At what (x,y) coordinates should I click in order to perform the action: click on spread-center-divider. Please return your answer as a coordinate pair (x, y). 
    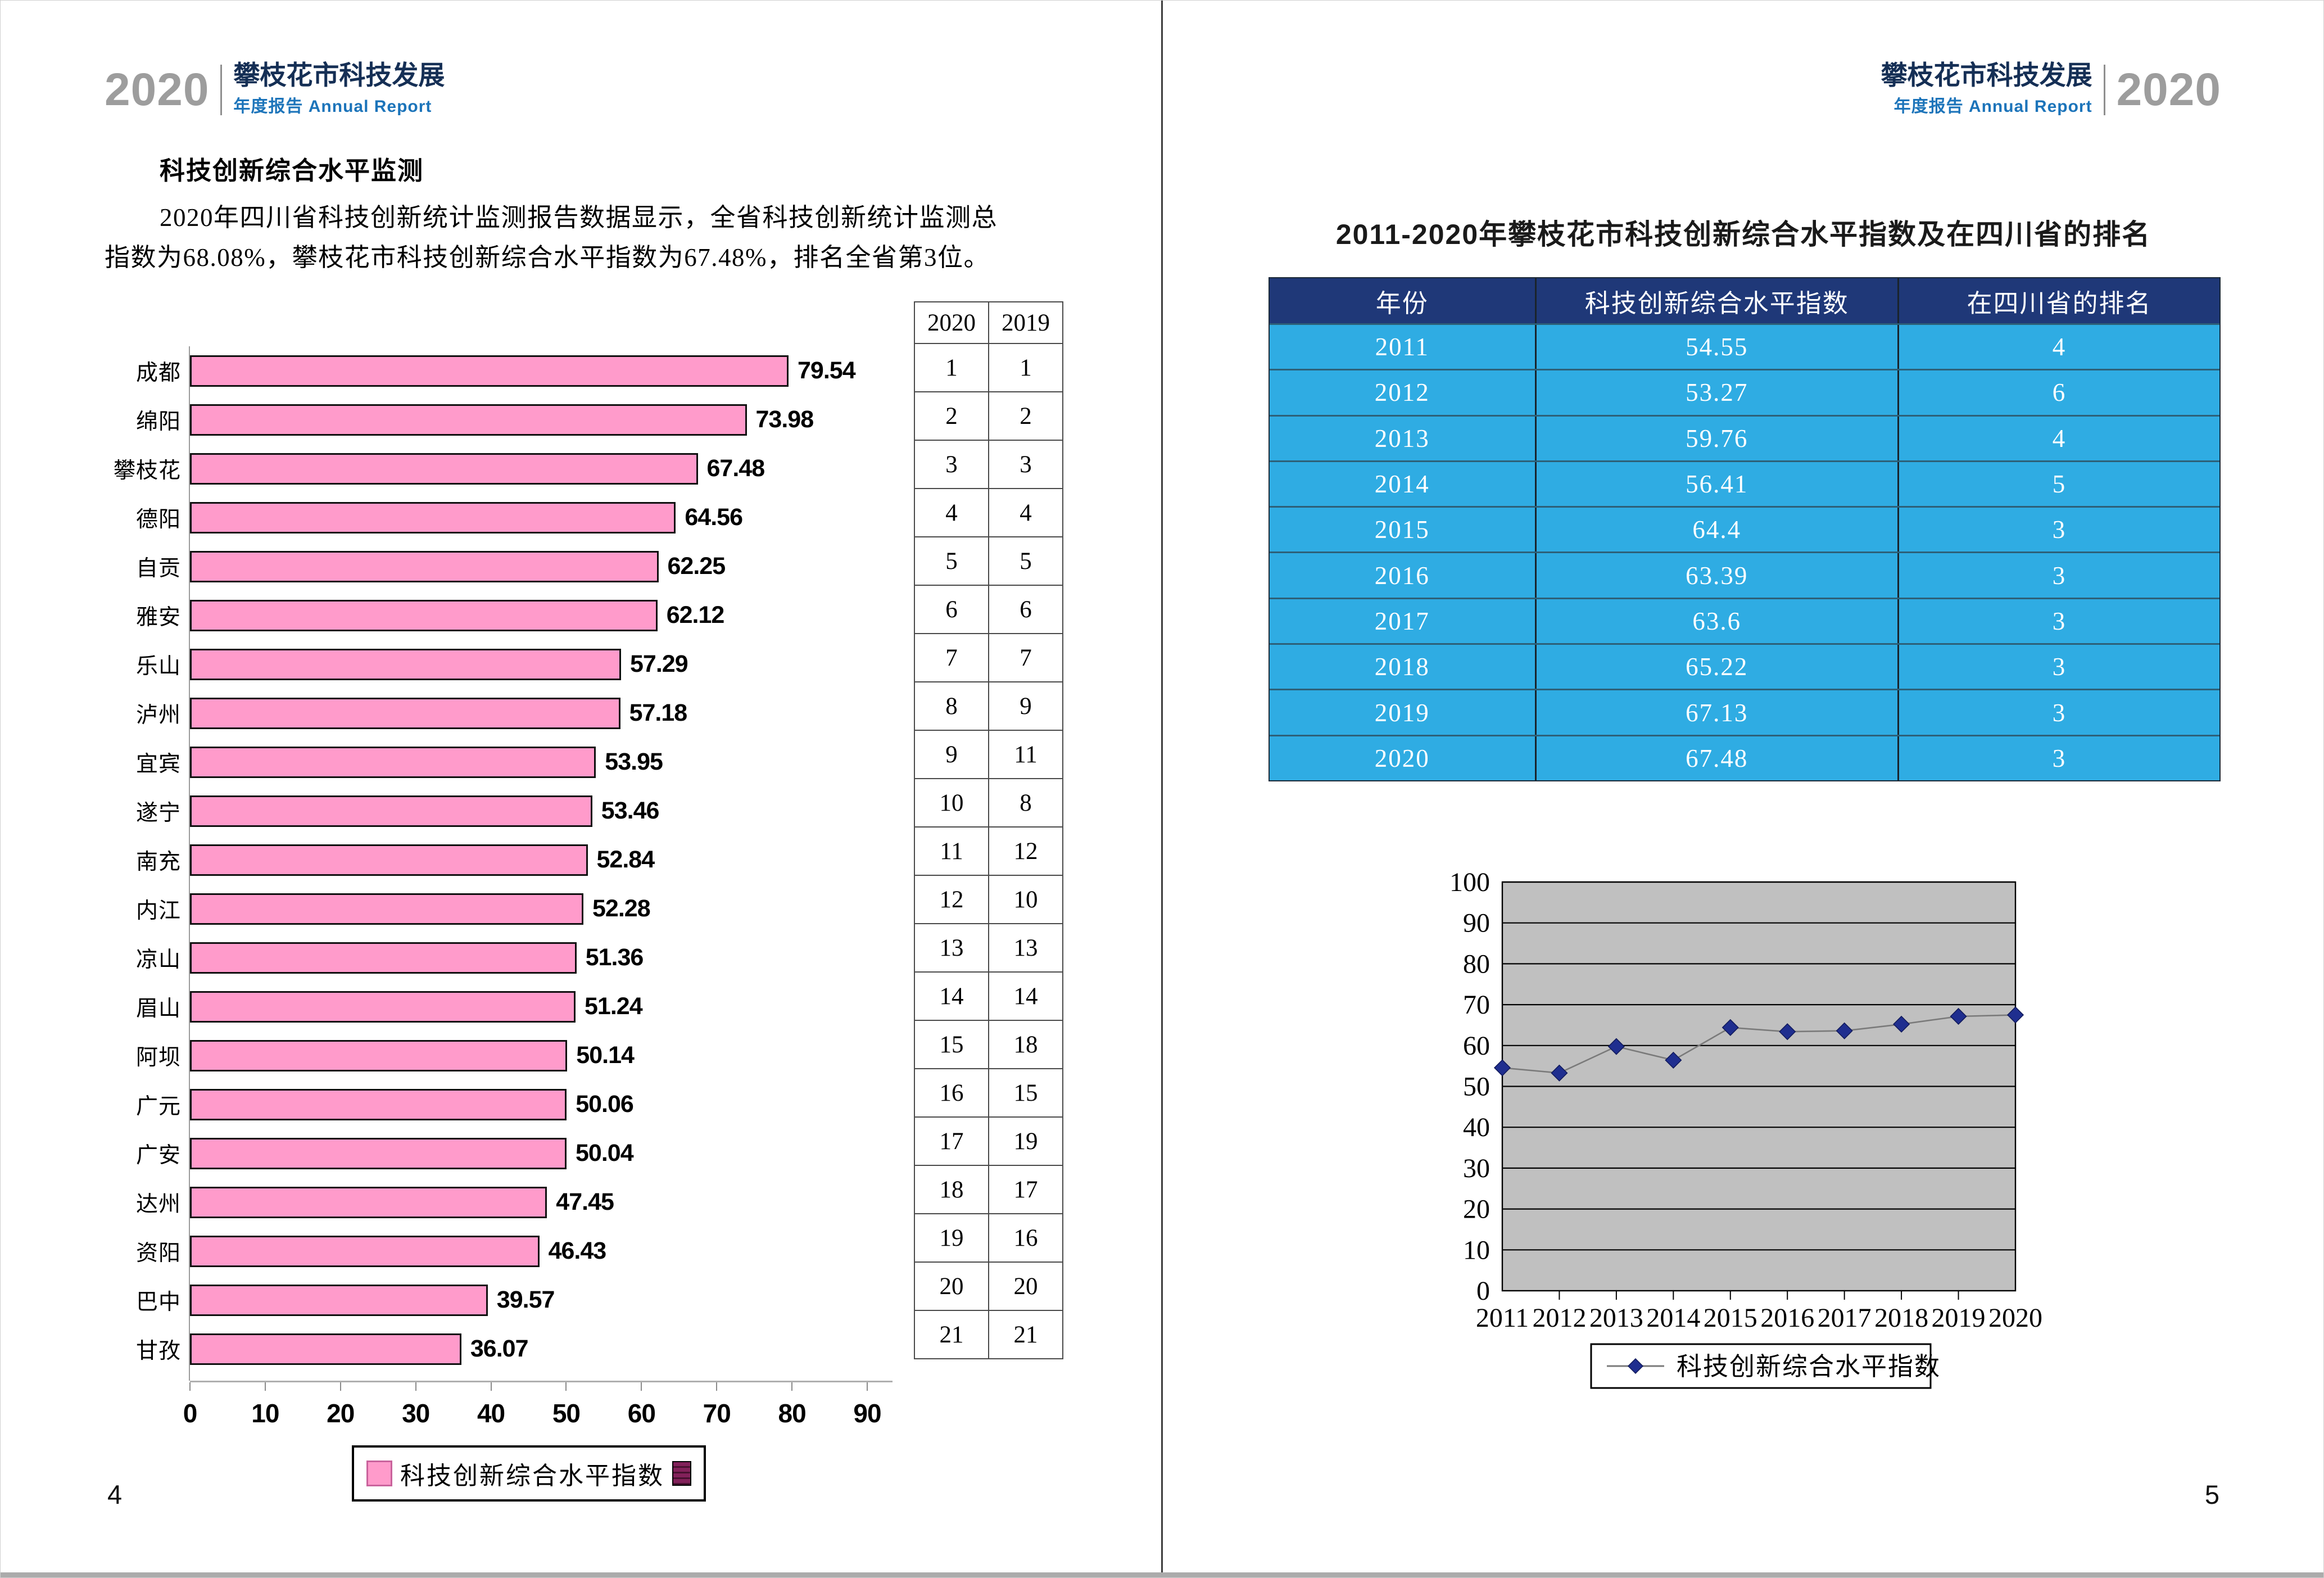
    Looking at the image, I should click on (1162, 789).